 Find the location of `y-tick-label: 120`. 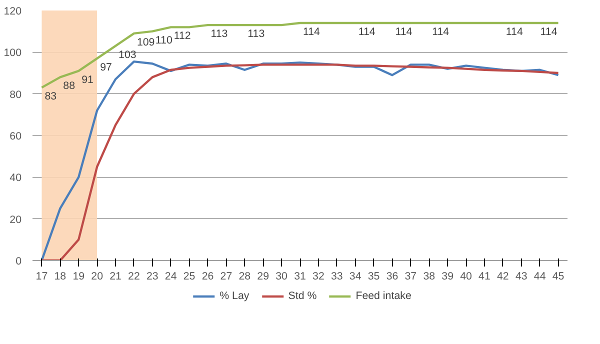

y-tick-label: 120 is located at coordinates (13, 12).